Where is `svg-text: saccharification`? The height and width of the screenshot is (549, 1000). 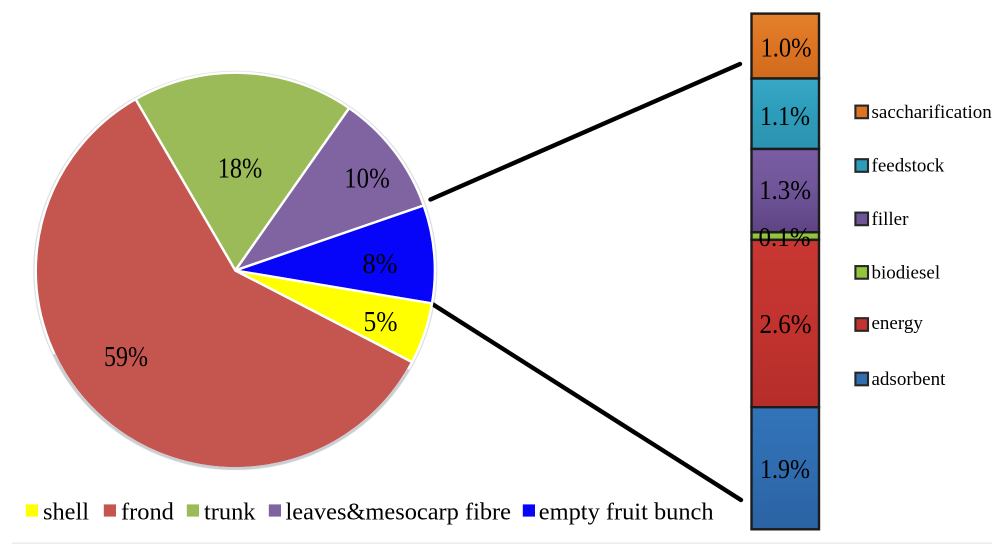
svg-text: saccharification is located at coordinates (932, 112).